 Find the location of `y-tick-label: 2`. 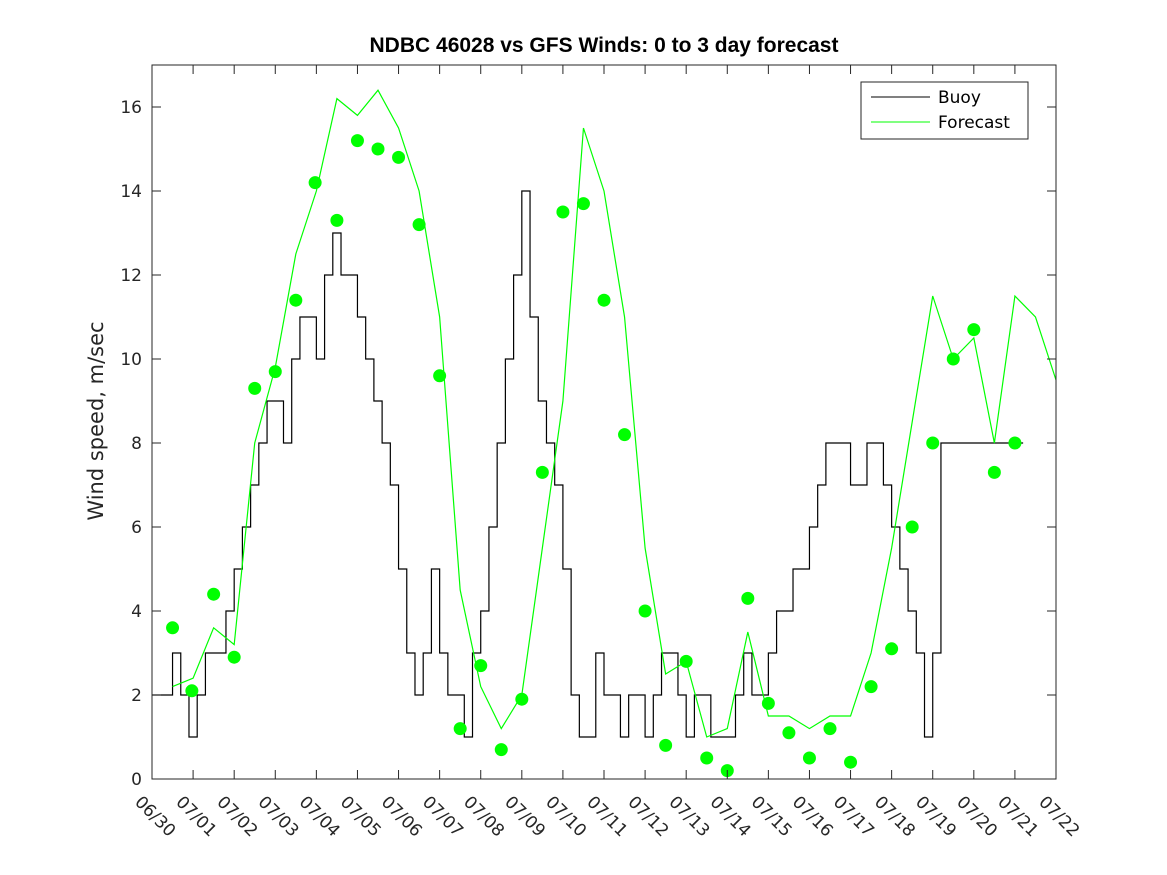

y-tick-label: 2 is located at coordinates (136, 696).